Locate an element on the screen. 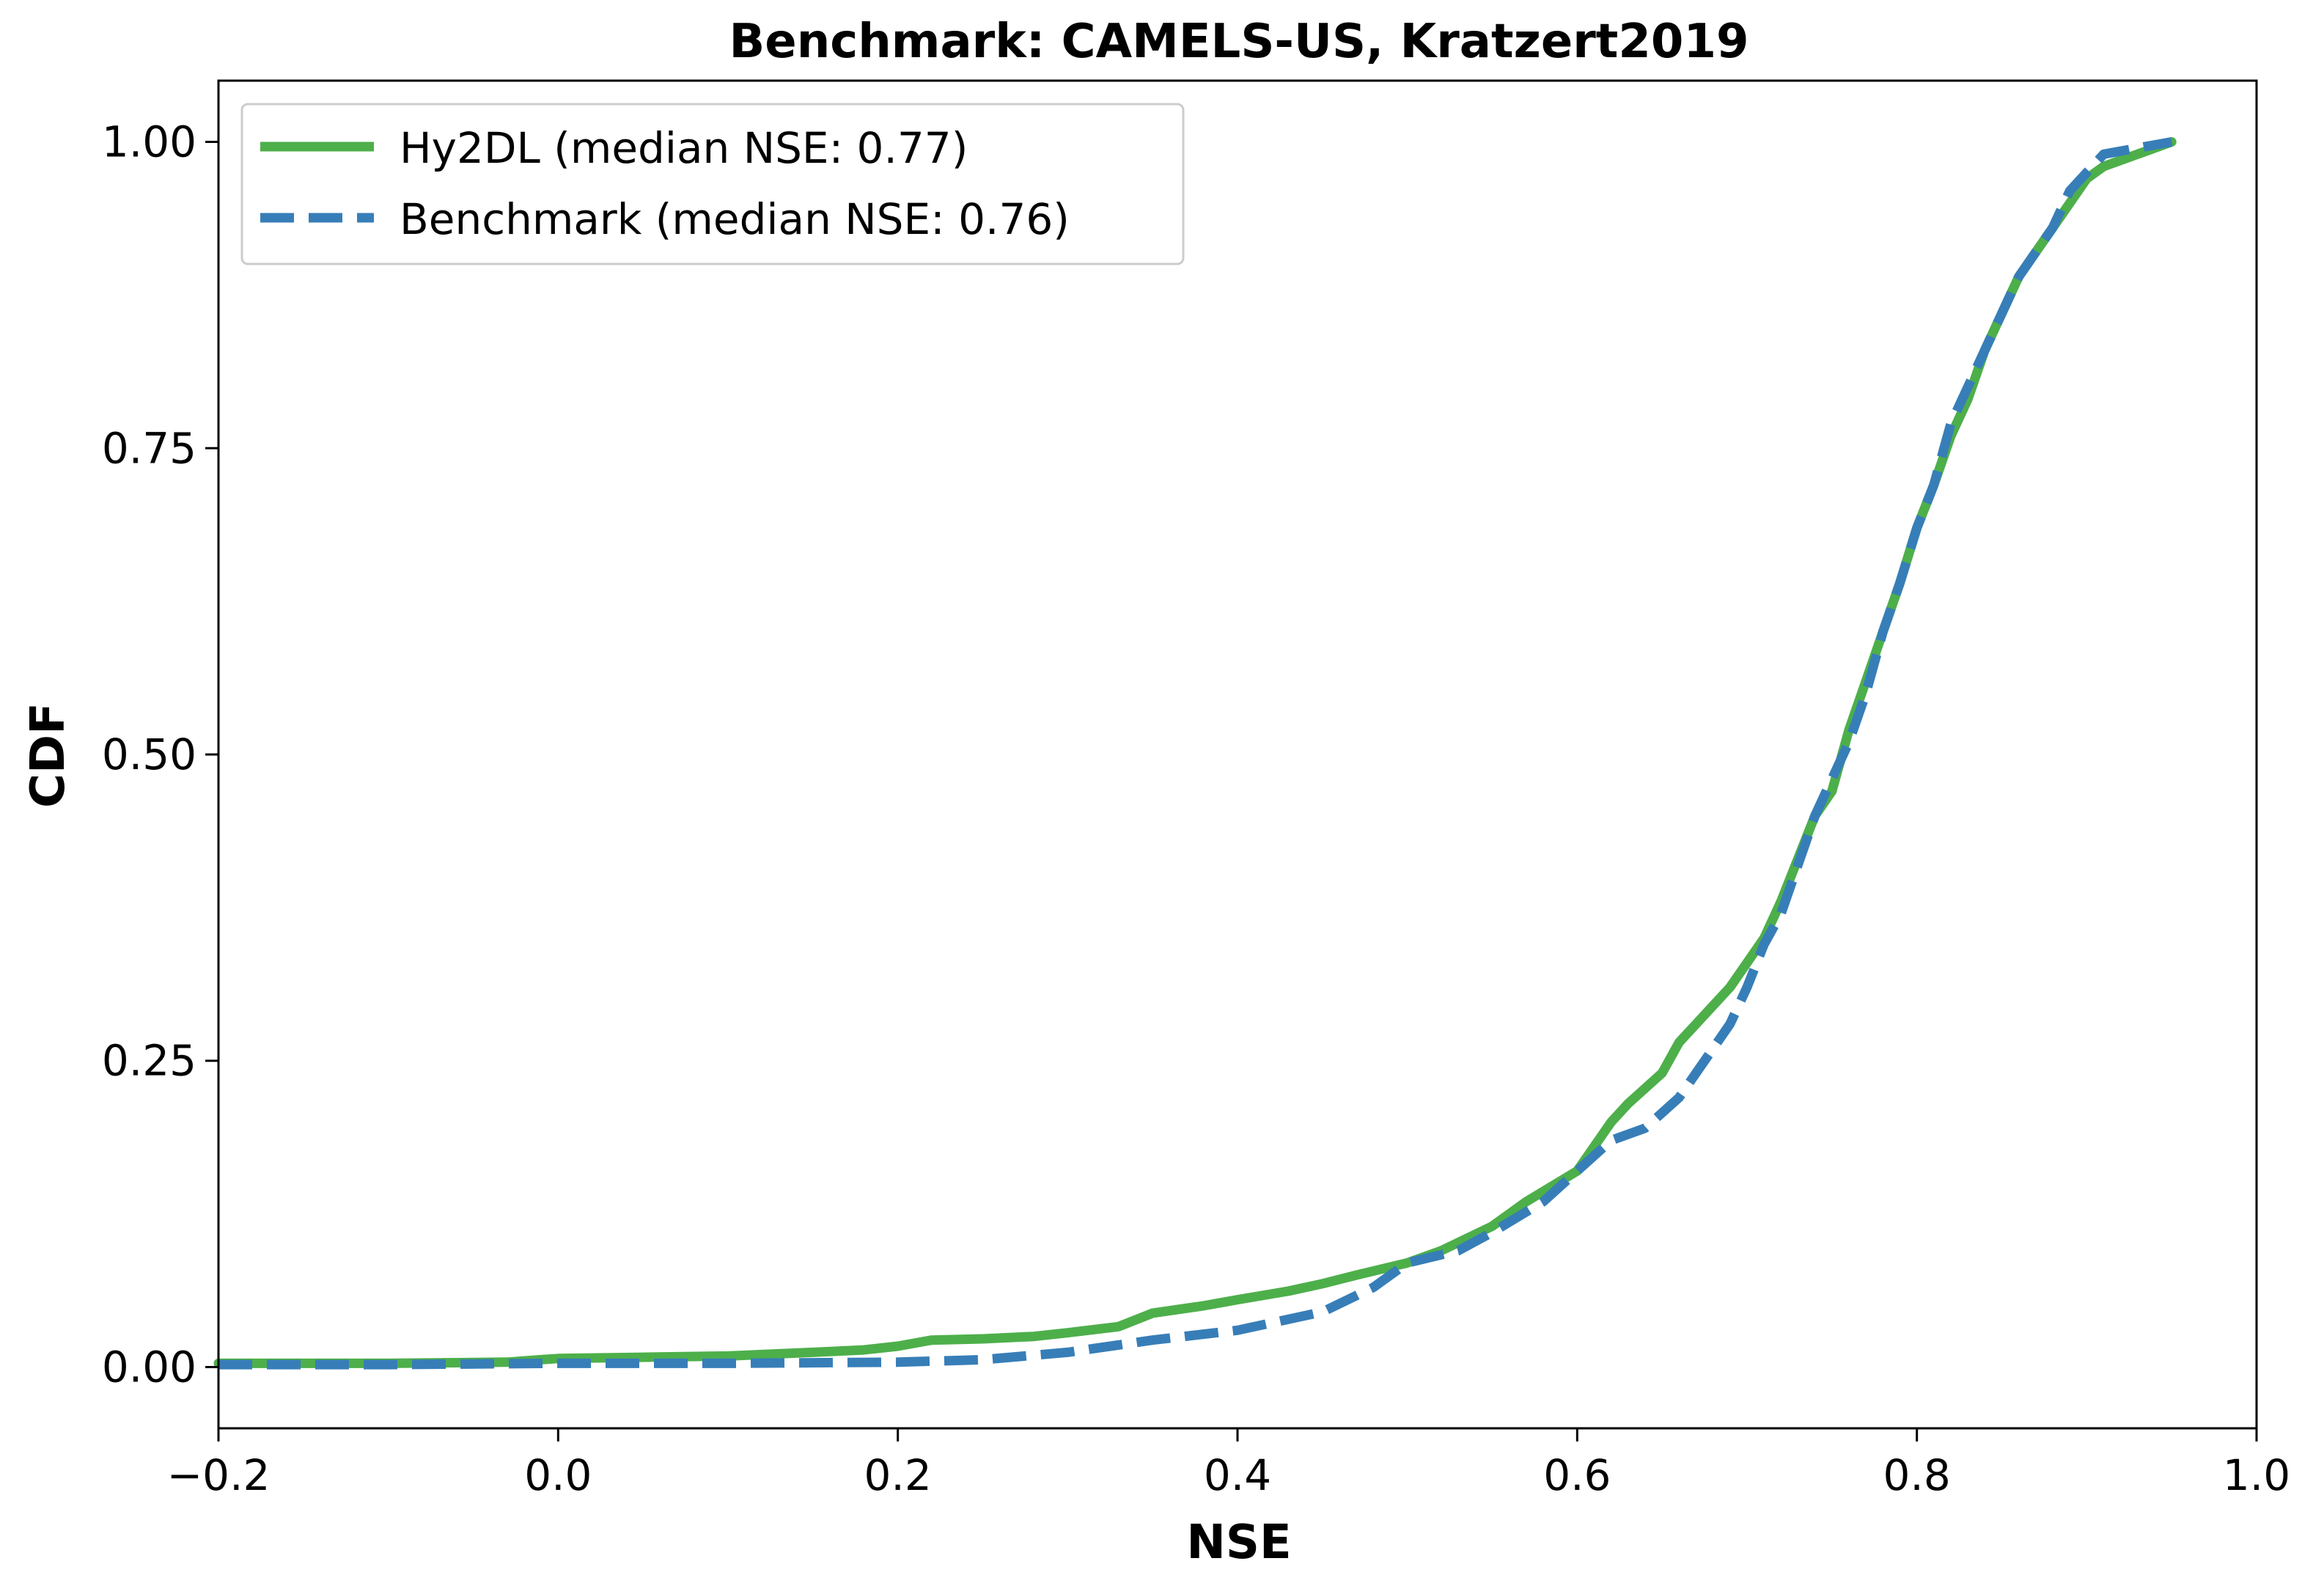 This screenshot has height=1594, width=2324. x-tick-label: 0.4 is located at coordinates (1237, 1475).